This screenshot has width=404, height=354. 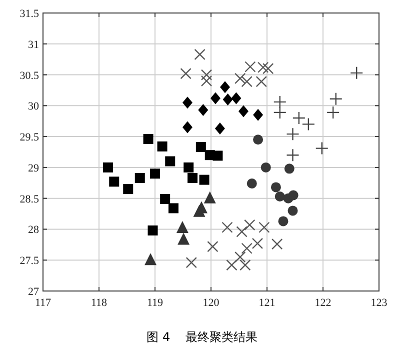 I want to click on y-tick-label: 27, so click(x=34, y=292).